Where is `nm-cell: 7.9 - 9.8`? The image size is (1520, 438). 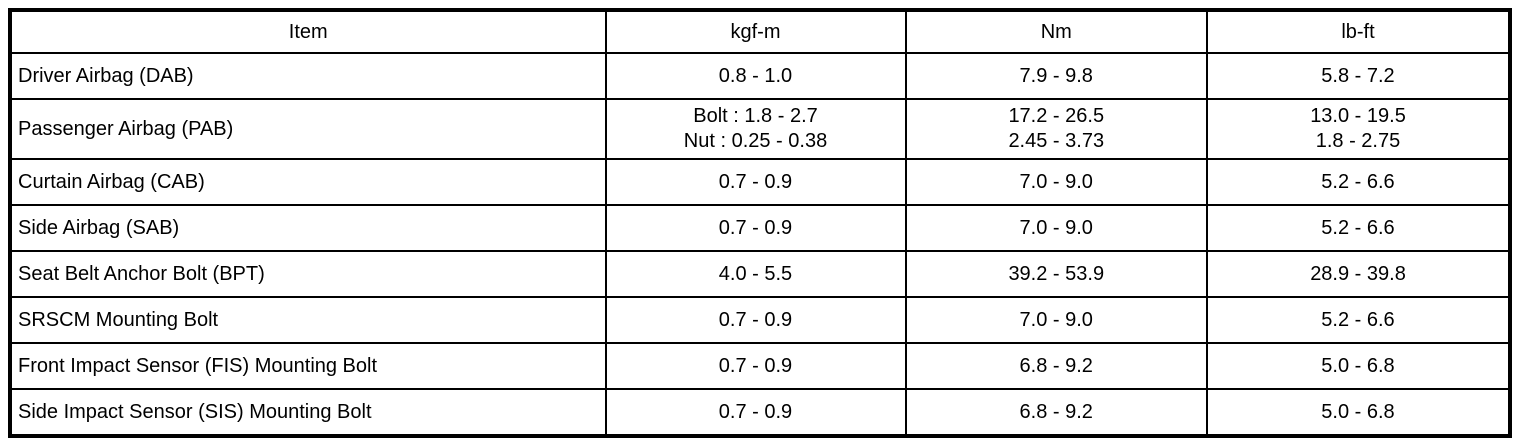
nm-cell: 7.9 - 9.8 is located at coordinates (1056, 76).